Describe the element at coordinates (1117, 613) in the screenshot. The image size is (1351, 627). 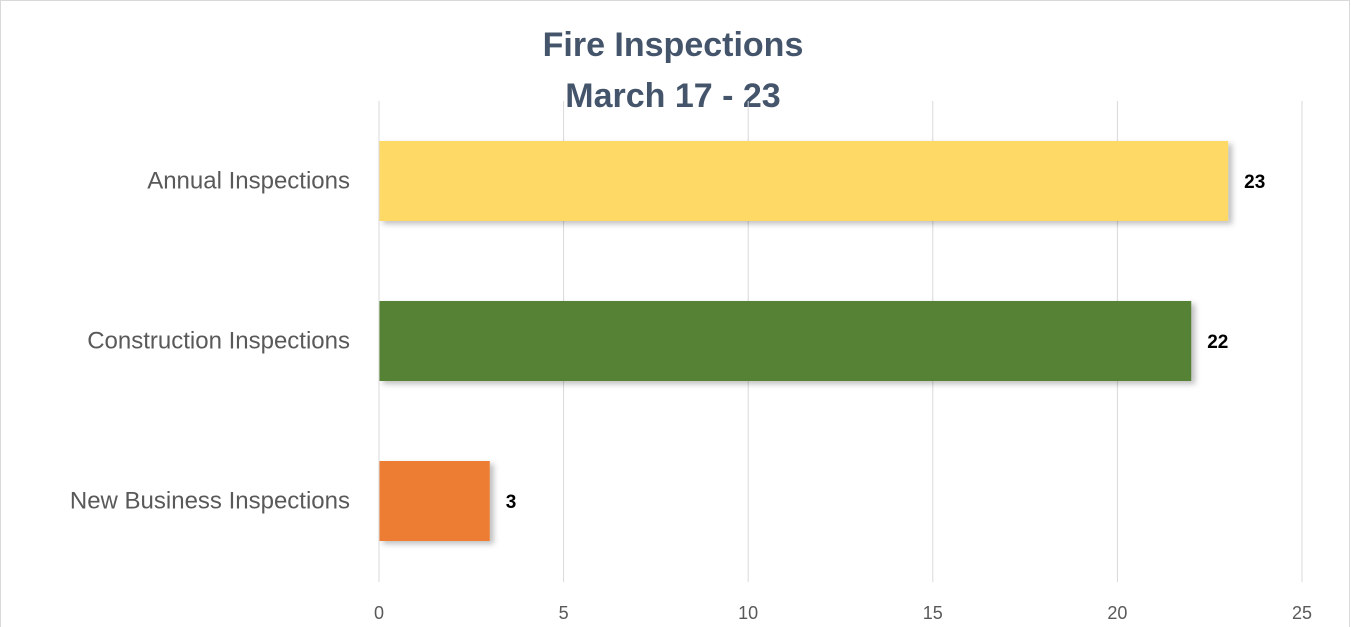
I see `x-tick-label: 20` at that location.